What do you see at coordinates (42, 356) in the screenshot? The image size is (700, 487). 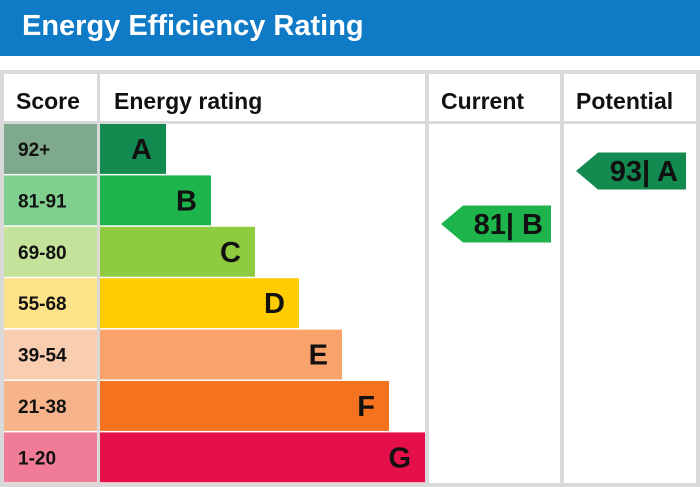 I see `score-range-e: 39-54` at bounding box center [42, 356].